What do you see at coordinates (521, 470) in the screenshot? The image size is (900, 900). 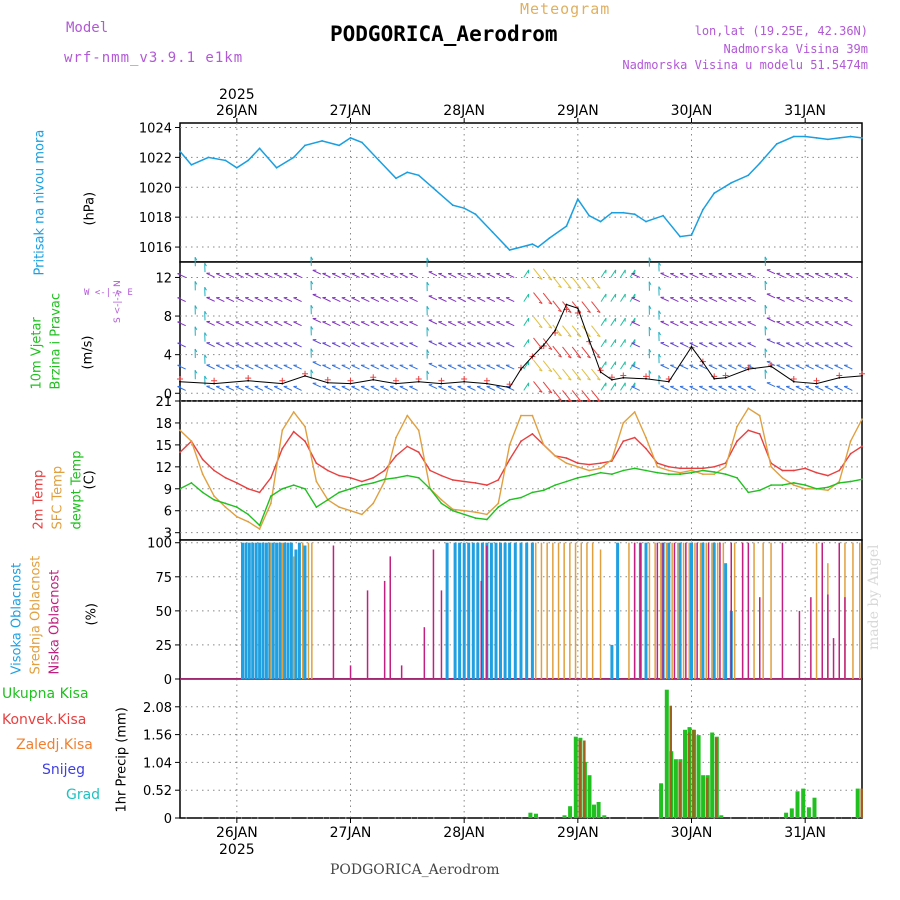 I see `temp-panel` at bounding box center [521, 470].